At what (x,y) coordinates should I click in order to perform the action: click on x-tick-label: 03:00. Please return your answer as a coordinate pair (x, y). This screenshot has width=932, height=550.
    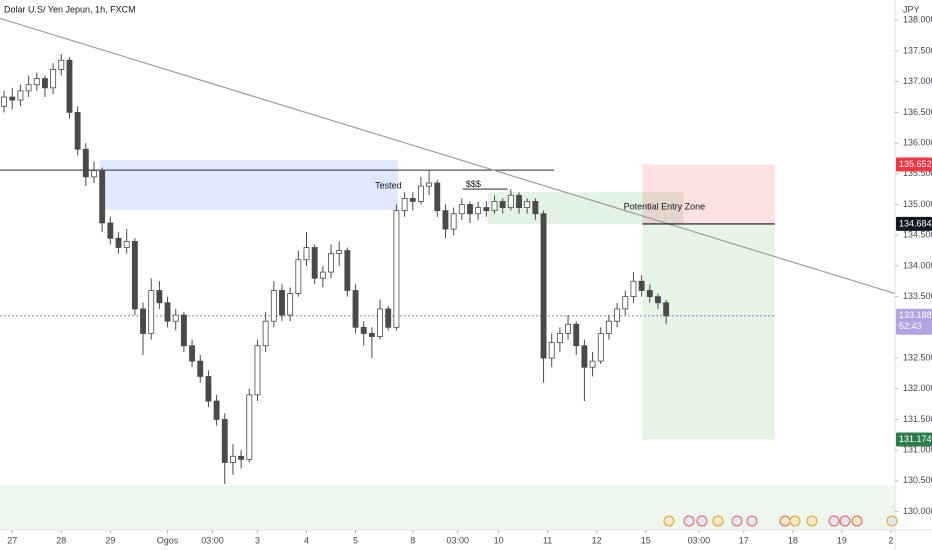
    Looking at the image, I should click on (212, 540).